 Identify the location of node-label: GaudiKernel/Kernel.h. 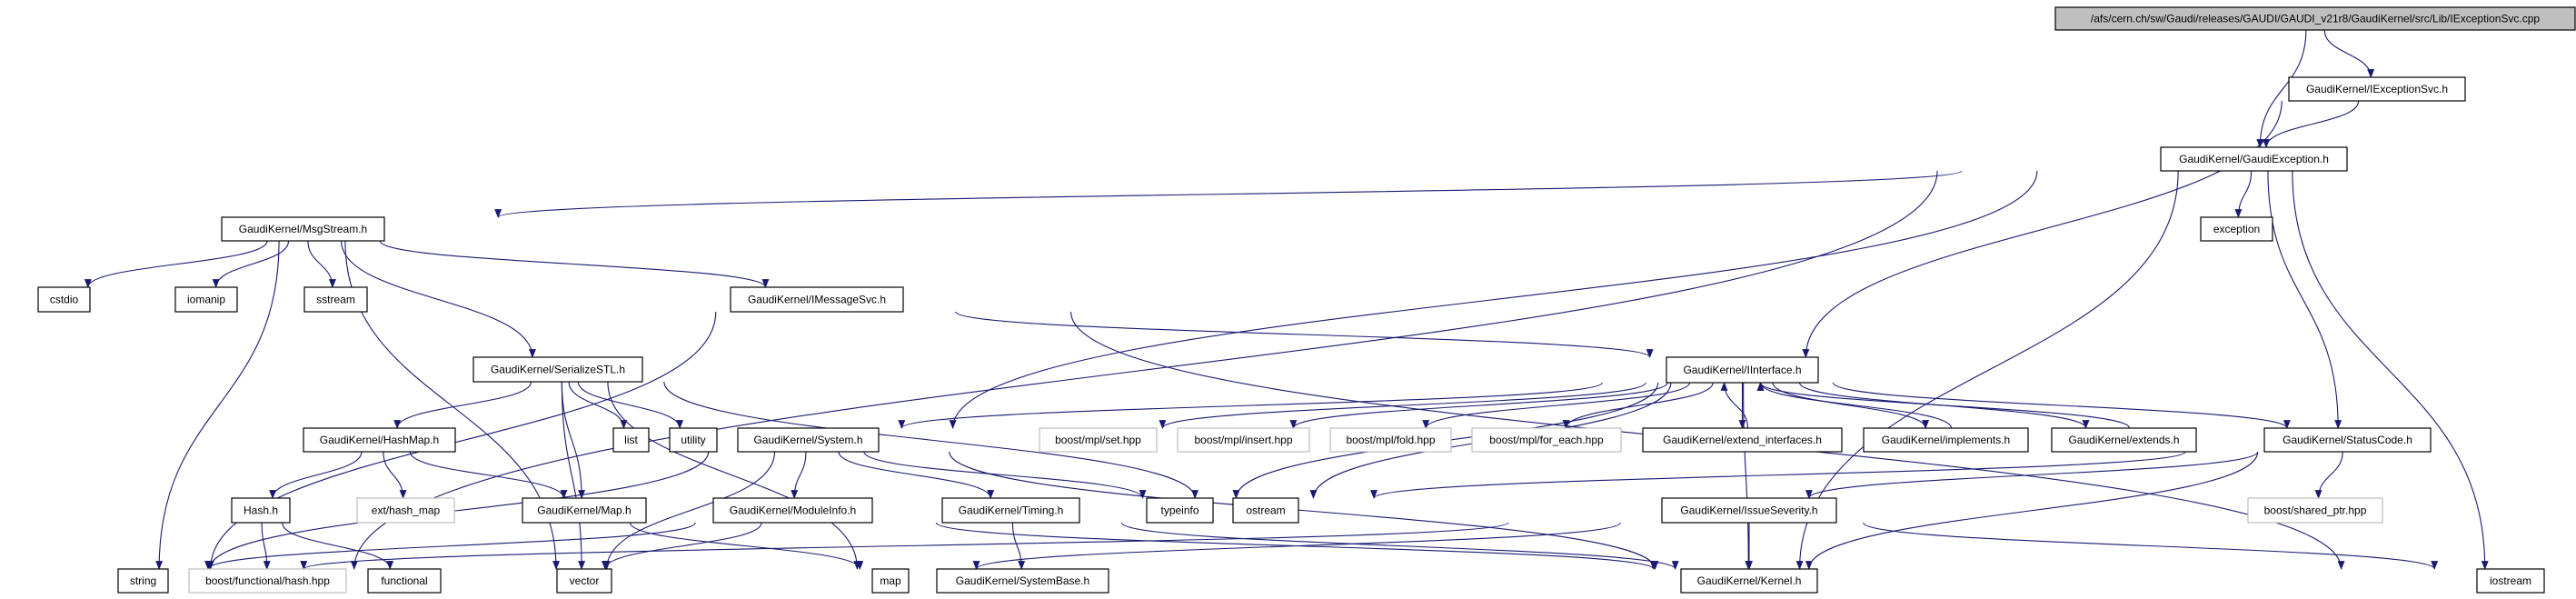
(1750, 581).